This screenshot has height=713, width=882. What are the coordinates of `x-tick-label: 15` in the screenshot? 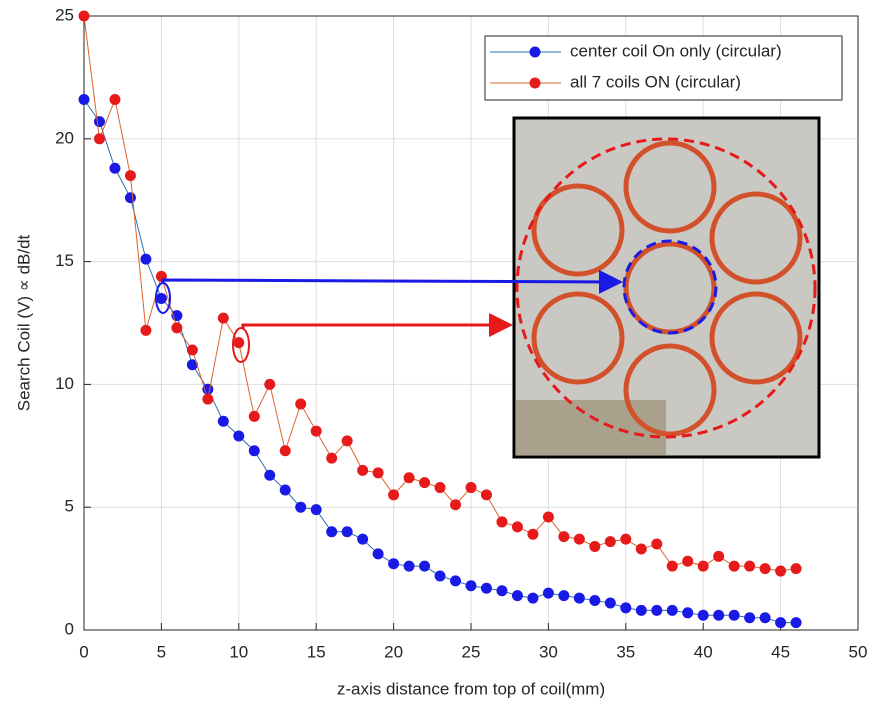 It's located at (316, 651).